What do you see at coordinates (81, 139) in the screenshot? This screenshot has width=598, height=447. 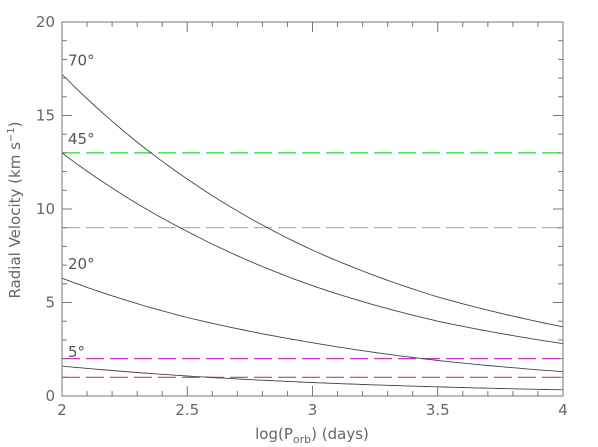 I see `series-label: 45°` at bounding box center [81, 139].